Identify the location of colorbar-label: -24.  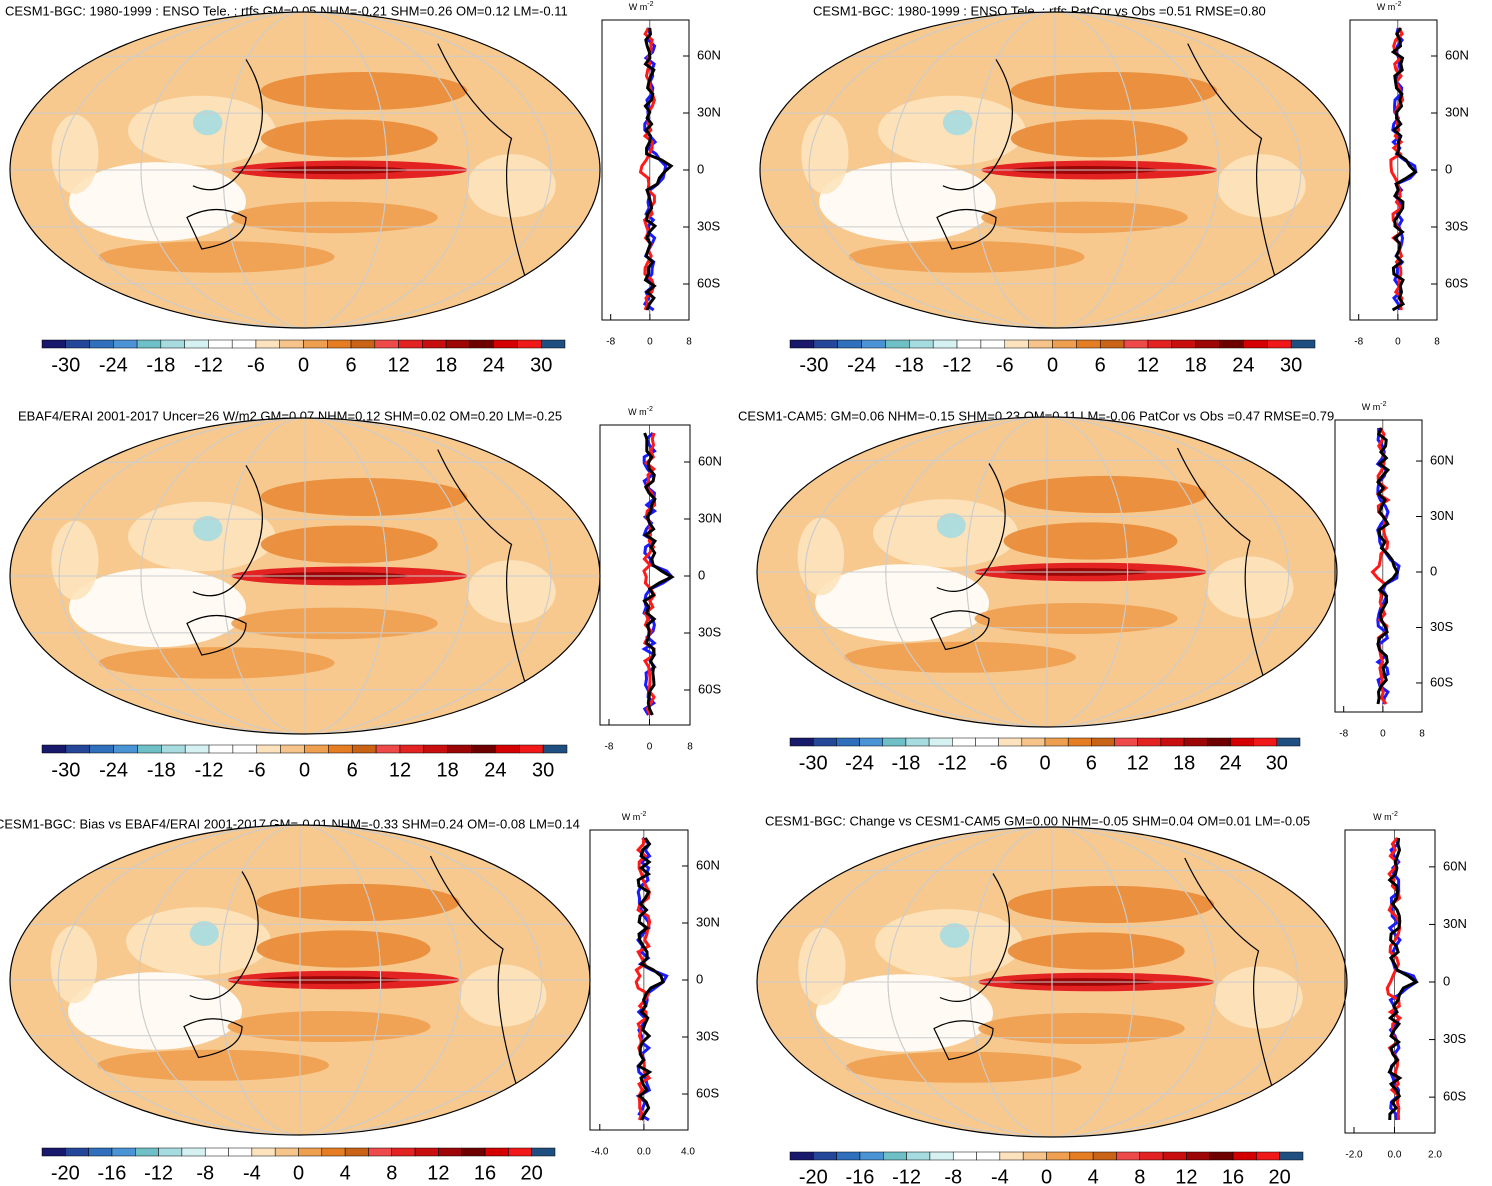
(859, 763).